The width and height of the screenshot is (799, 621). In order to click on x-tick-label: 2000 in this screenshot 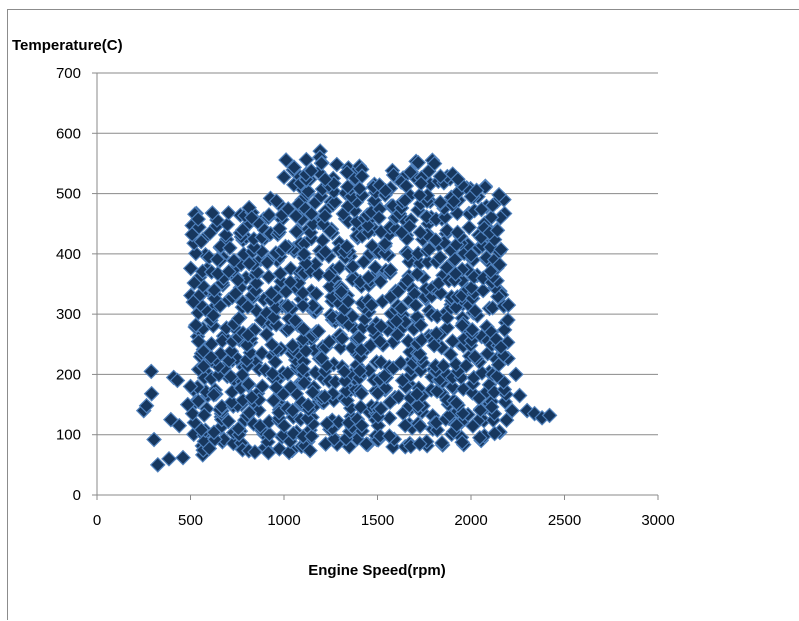, I will do `click(470, 520)`.